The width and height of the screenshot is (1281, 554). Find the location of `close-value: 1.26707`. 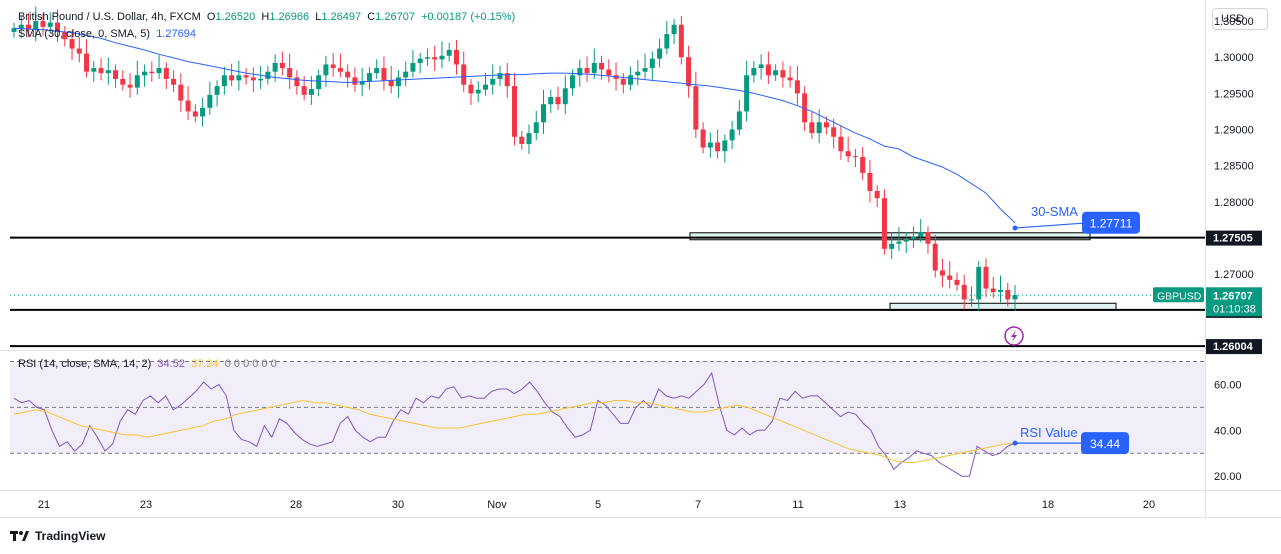

close-value: 1.26707 is located at coordinates (395, 17).